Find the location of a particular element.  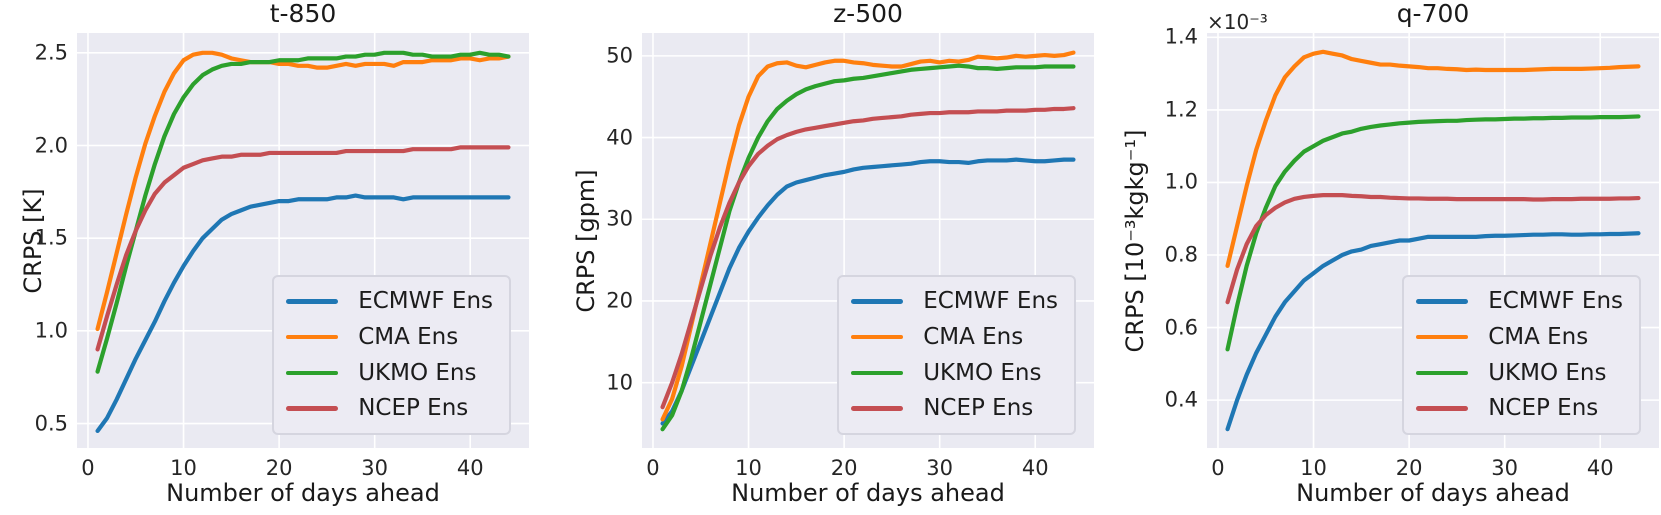

y-tick-label: 40 is located at coordinates (619, 137).